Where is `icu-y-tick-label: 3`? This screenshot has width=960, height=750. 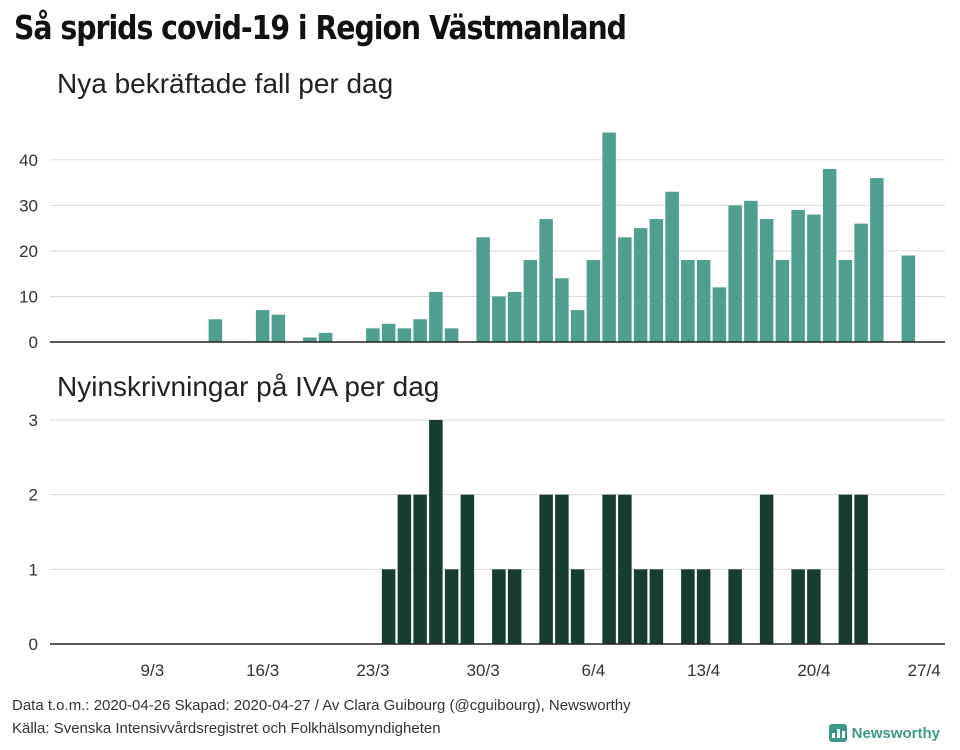
icu-y-tick-label: 3 is located at coordinates (33, 420).